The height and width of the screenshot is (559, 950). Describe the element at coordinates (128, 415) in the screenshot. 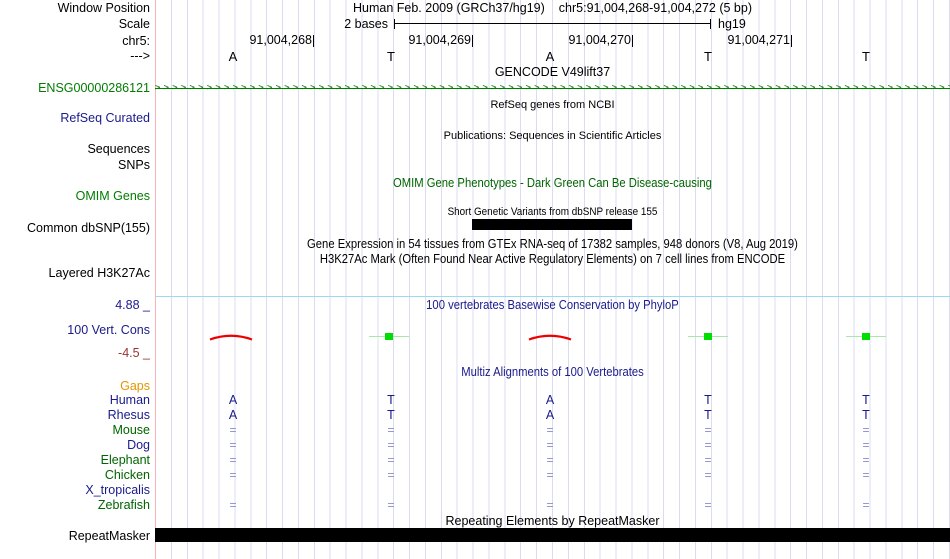

I see `multiz-row-label-rhesus: Rhesus` at that location.